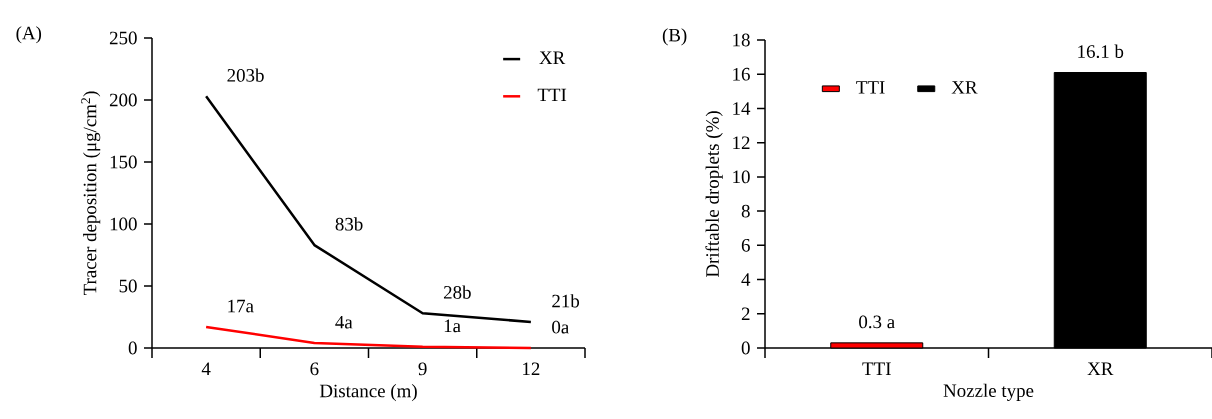  I want to click on y-tick-label: 100, so click(123, 224).